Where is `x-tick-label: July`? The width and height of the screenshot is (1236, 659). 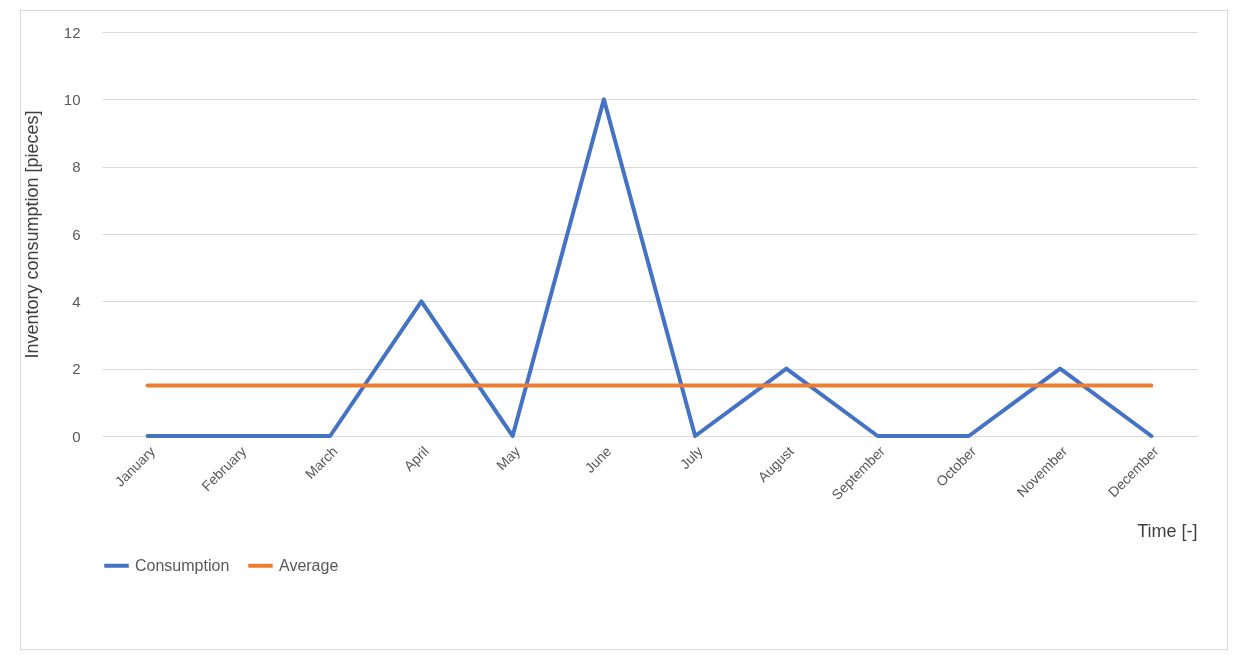 x-tick-label: July is located at coordinates (691, 458).